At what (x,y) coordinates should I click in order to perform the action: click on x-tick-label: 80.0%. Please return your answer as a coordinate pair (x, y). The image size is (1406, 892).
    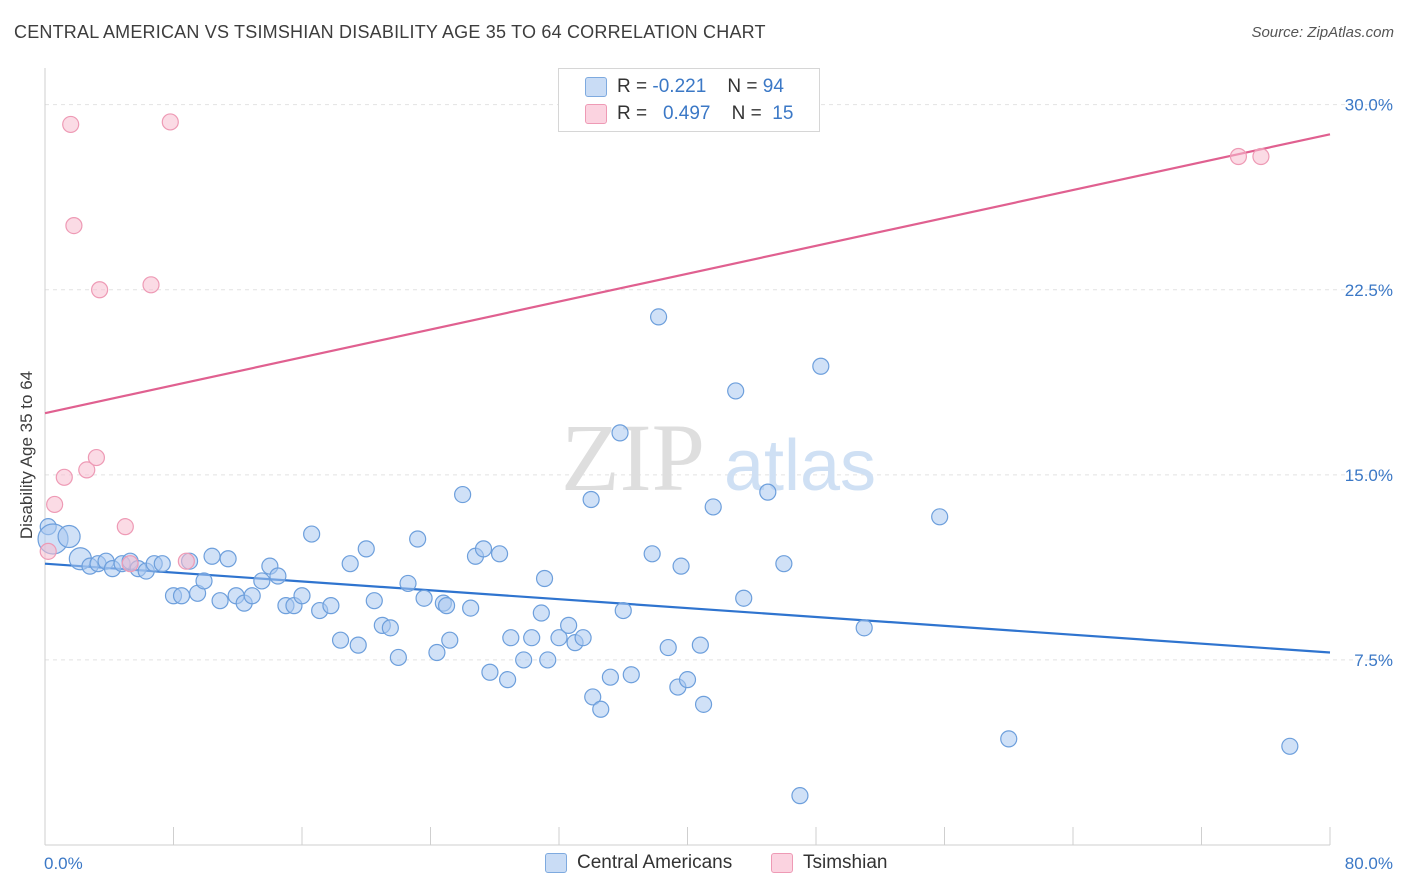
    Looking at the image, I should click on (1369, 863).